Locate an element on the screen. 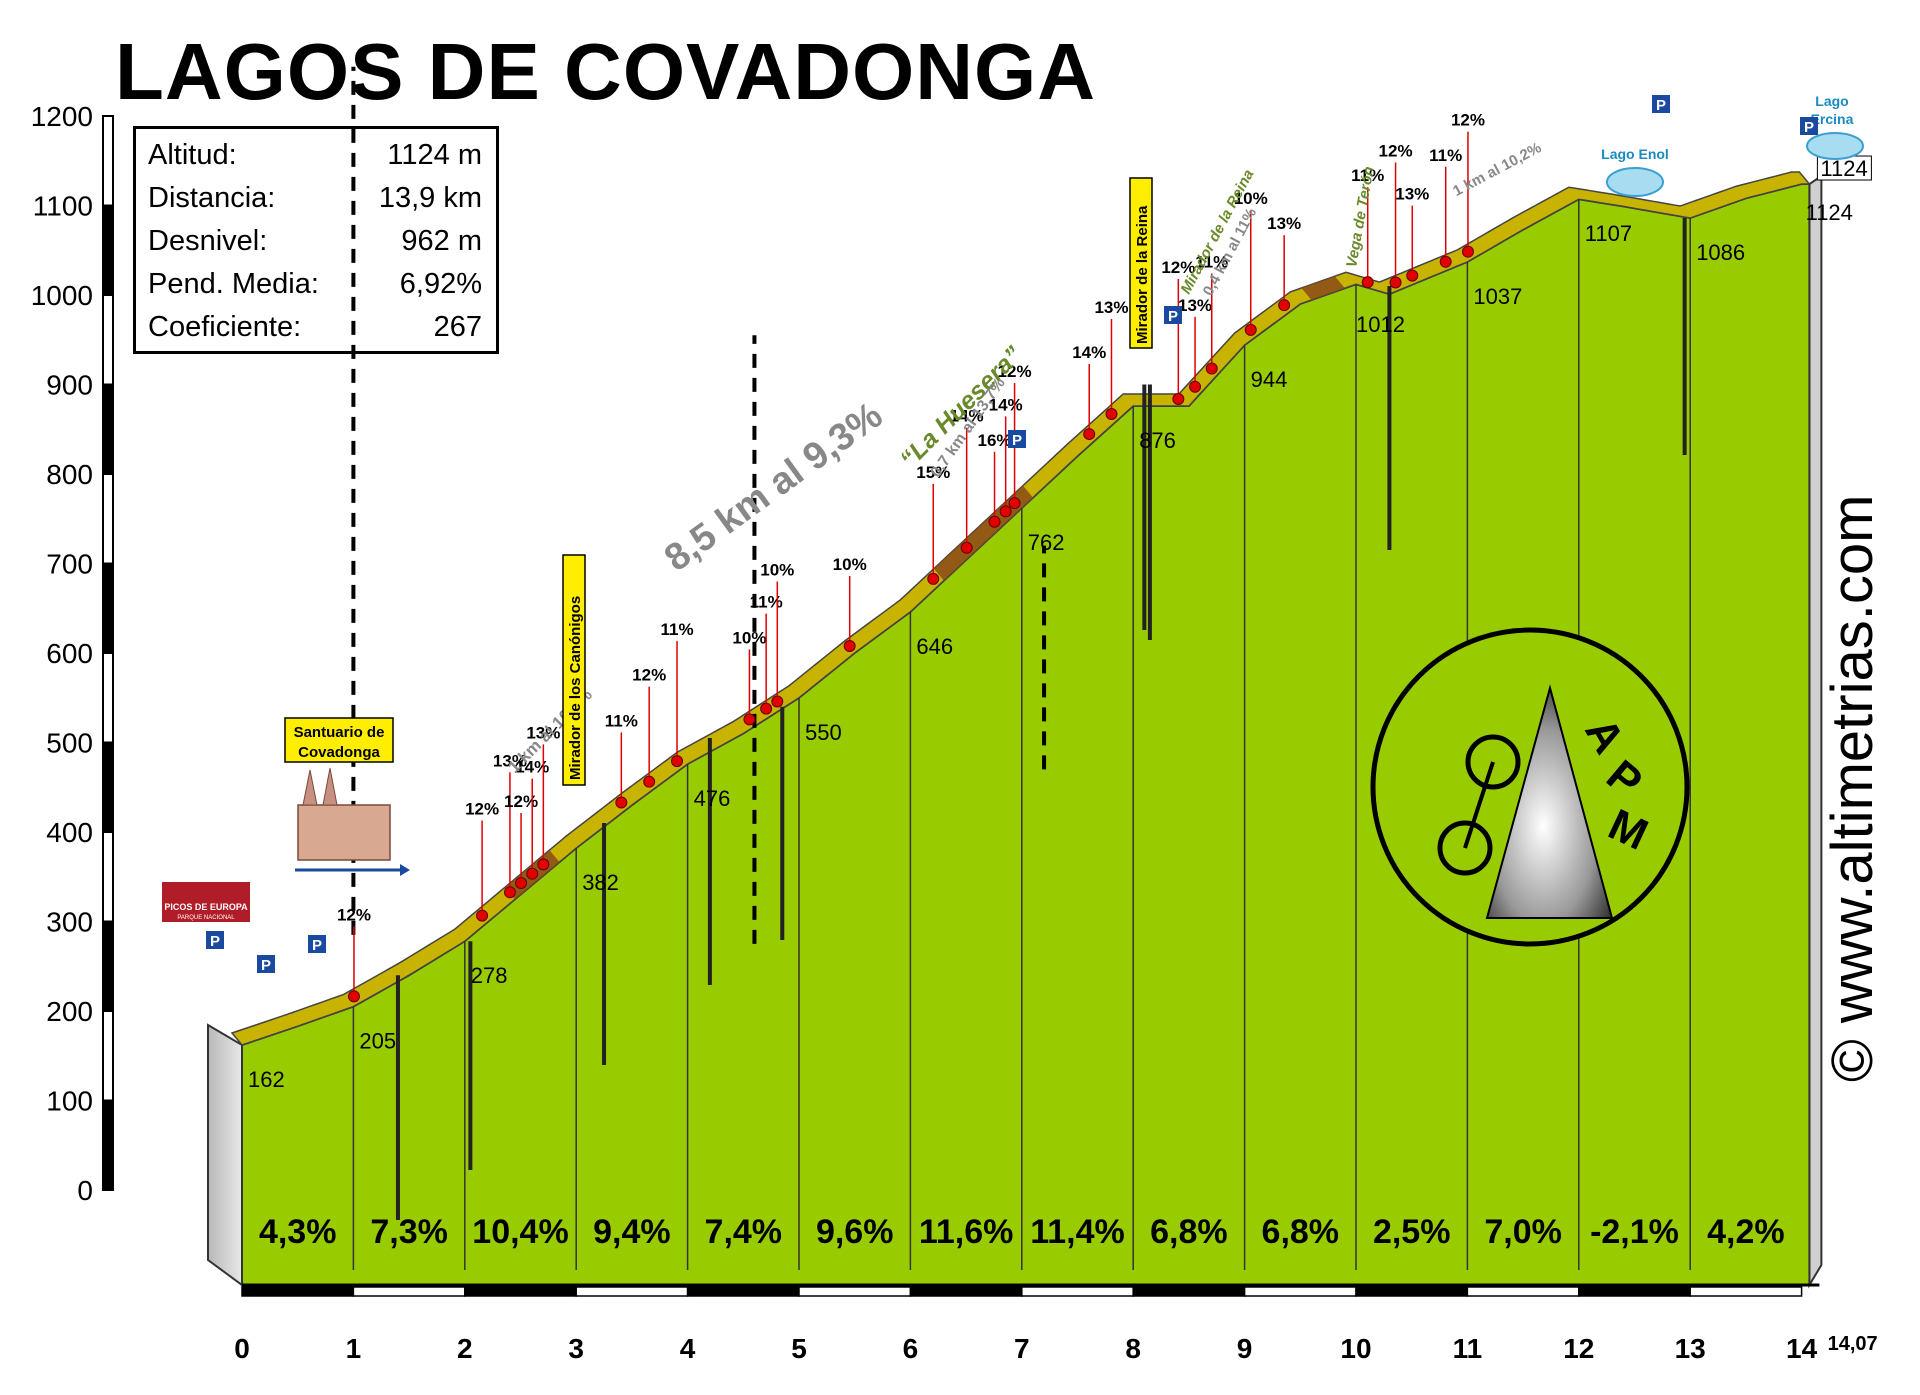  place-label-box is located at coordinates (1141, 263).